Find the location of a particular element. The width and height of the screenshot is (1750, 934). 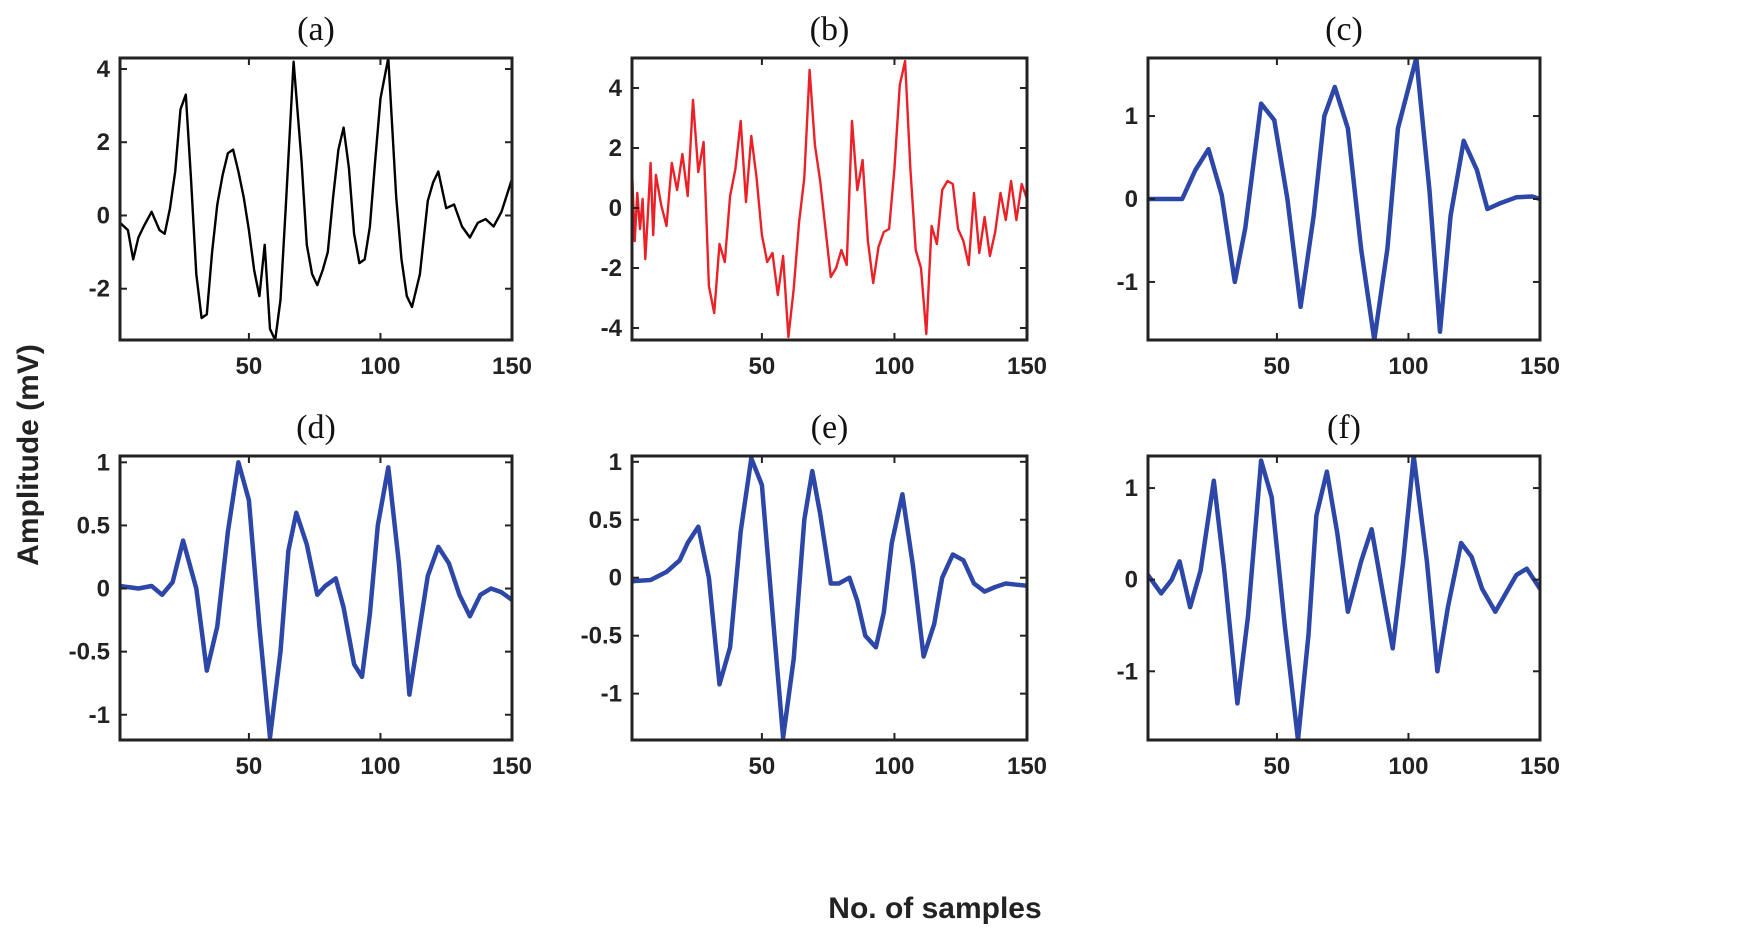

panel-a: (a) 50 100 150 -2 0 2 4 is located at coordinates (310, 195).